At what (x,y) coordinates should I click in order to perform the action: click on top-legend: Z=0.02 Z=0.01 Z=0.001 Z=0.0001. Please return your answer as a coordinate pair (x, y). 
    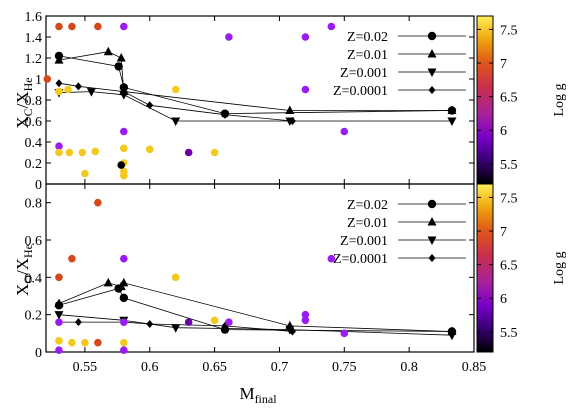
    Looking at the image, I should click on (399, 64).